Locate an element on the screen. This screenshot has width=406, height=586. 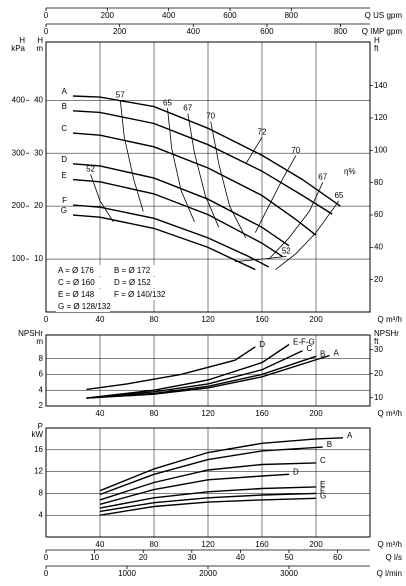
diameter-label: B = Ø 172 is located at coordinates (132, 270).